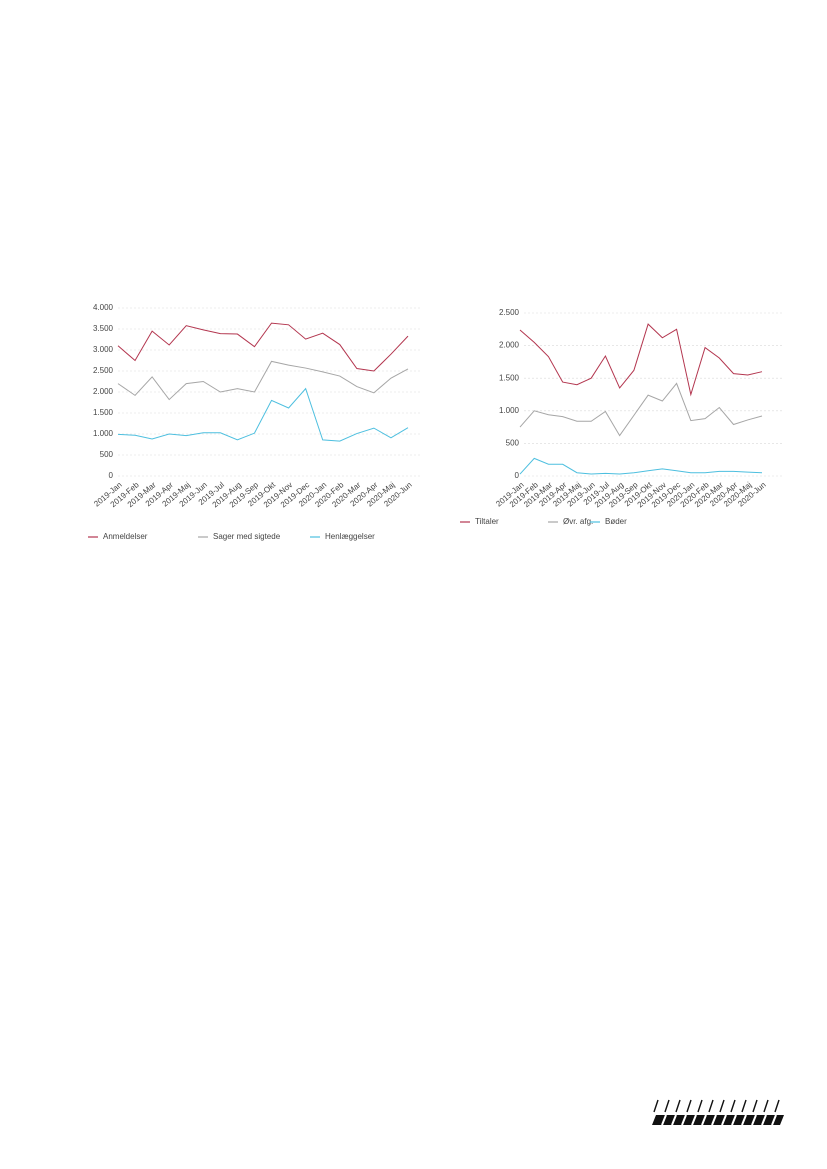  I want to click on y-tick-label: 4.000, so click(103, 307).